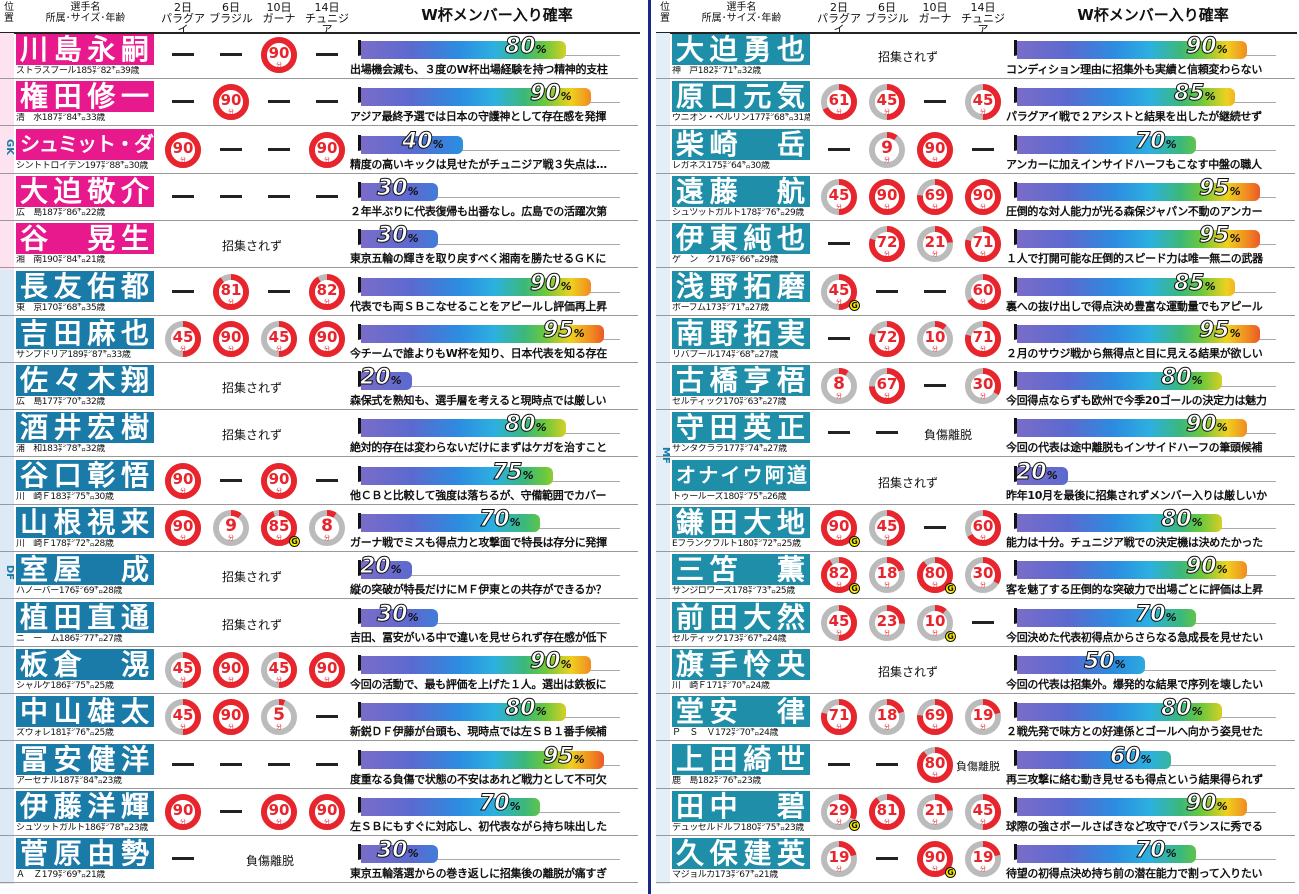 This screenshot has width=1299, height=894. What do you see at coordinates (546, 661) in the screenshot?
I see `probability-value: 90` at bounding box center [546, 661].